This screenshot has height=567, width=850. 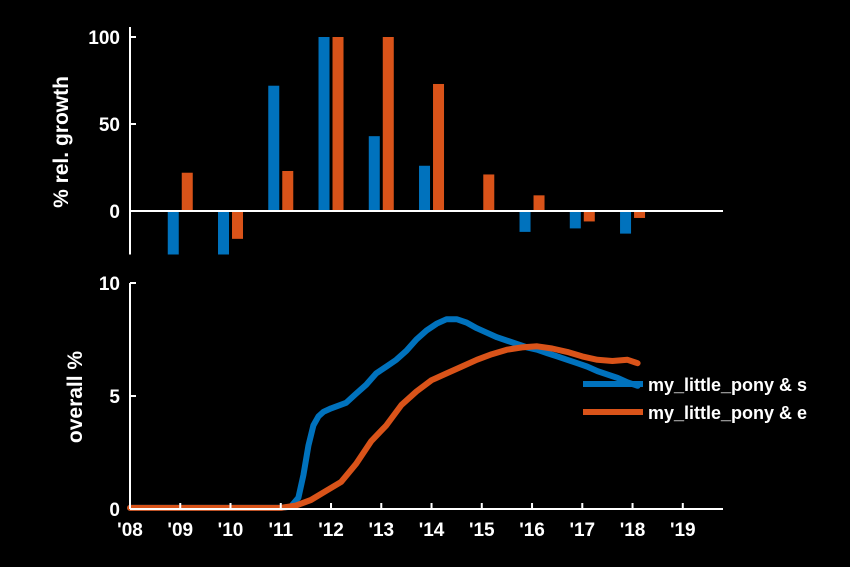 I want to click on bar-y-tick-label-1: 50, so click(x=109, y=125).